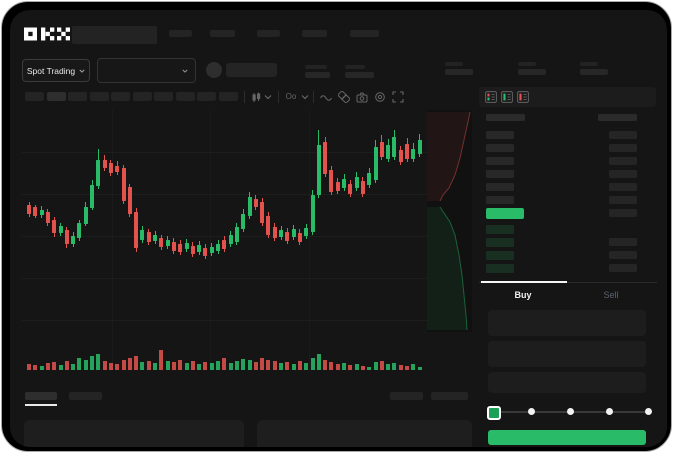 The height and width of the screenshot is (453, 673). What do you see at coordinates (317, 75) in the screenshot?
I see `stat-value-placeholder` at bounding box center [317, 75].